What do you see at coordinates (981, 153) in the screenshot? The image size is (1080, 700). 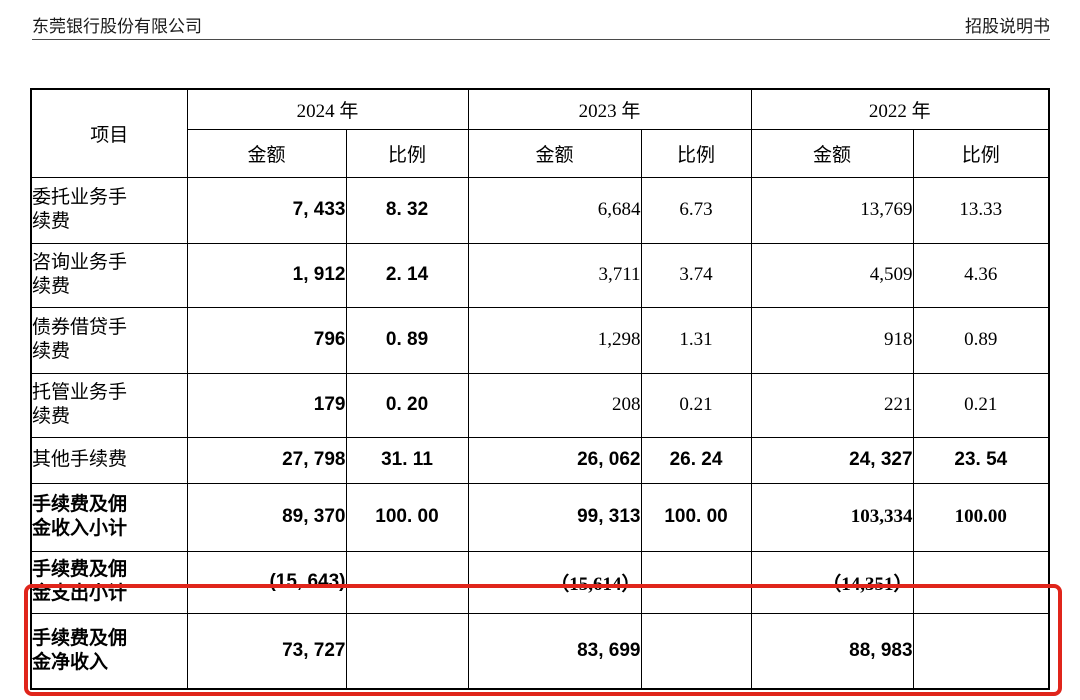 I see `subheader-ratio-2022: 比例` at bounding box center [981, 153].